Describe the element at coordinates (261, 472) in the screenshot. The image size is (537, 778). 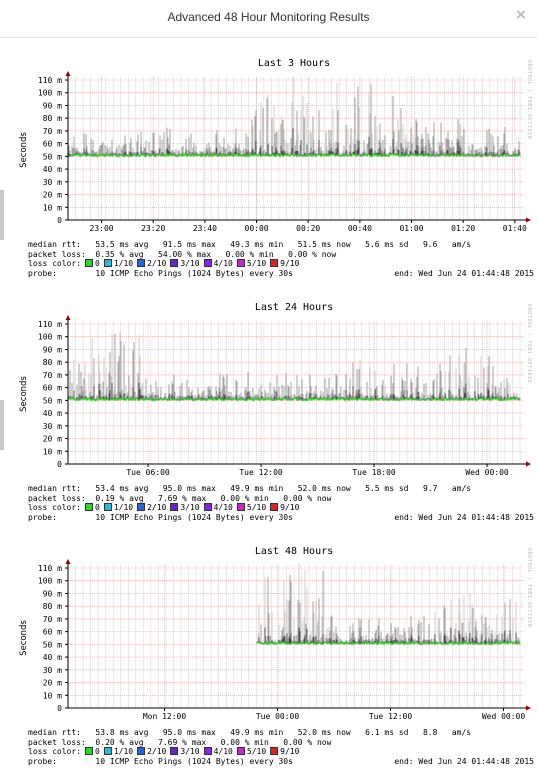
I see `x-tick-label: Tue 12:00` at that location.